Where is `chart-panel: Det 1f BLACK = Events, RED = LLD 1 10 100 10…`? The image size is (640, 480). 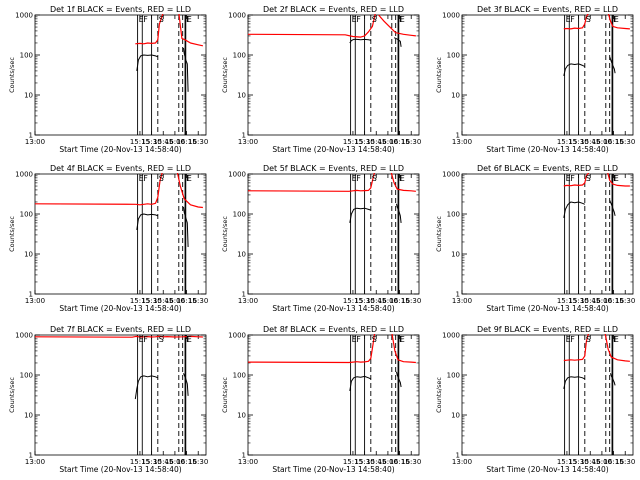
chart-panel: Det 1f BLACK = Events, RED = LLD 1 10 100 10… is located at coordinates (108, 79).